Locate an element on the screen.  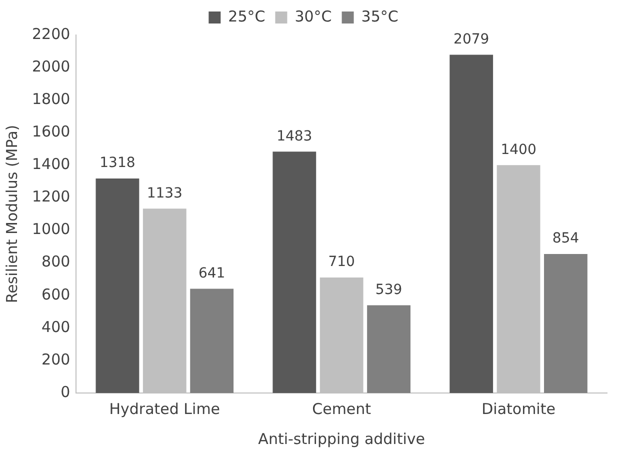
data-label: 1400 is located at coordinates (518, 150).